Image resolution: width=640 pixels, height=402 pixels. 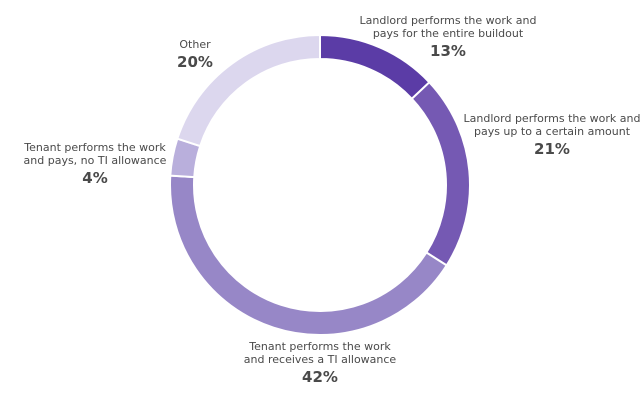 What do you see at coordinates (195, 62) in the screenshot?
I see `slice-value-5: 20%` at bounding box center [195, 62].